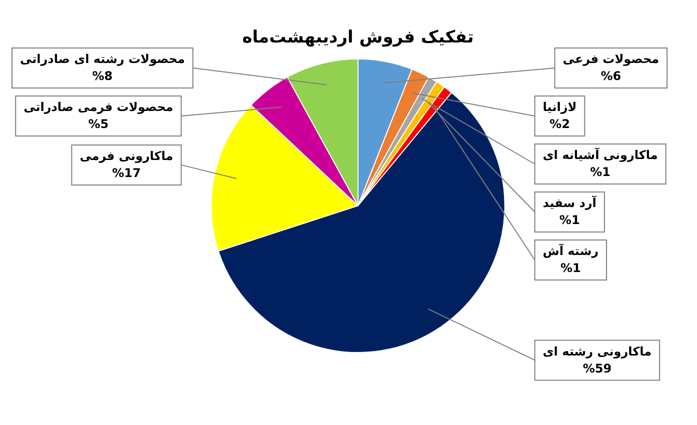 The height and width of the screenshot is (425, 697). What do you see at coordinates (98, 124) in the screenshot?
I see `data-label: %5` at bounding box center [98, 124].